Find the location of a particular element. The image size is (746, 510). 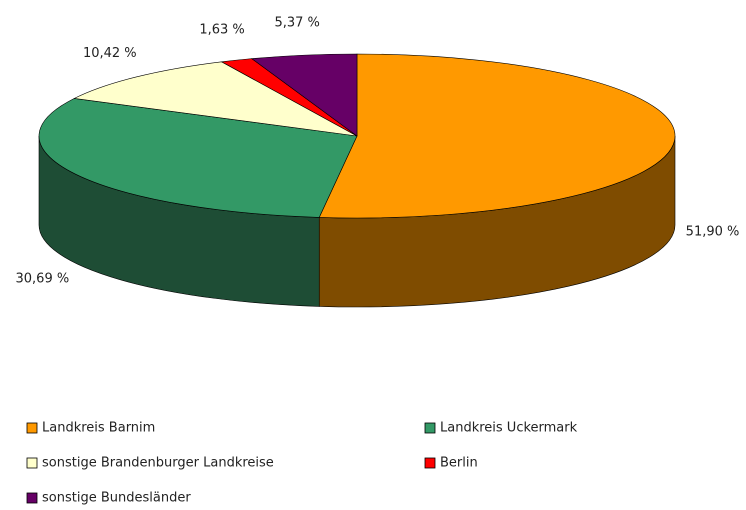

data-label: 10,42 % is located at coordinates (110, 53).